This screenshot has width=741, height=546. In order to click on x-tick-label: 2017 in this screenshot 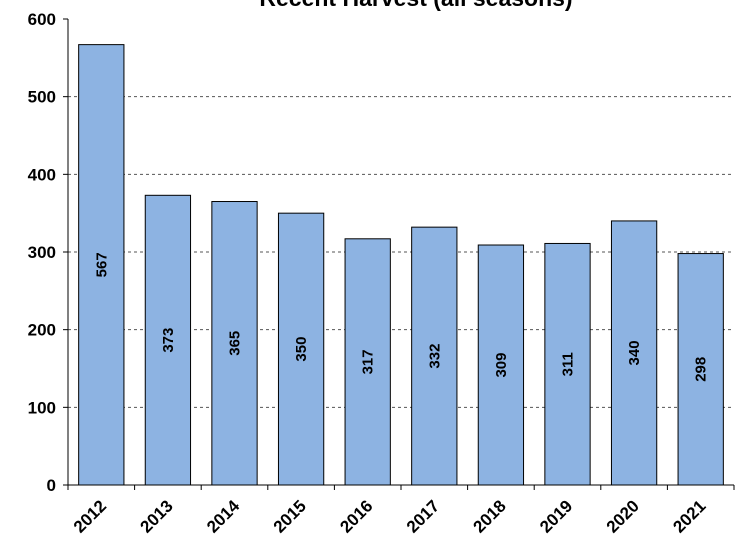, I will do `click(423, 516)`.